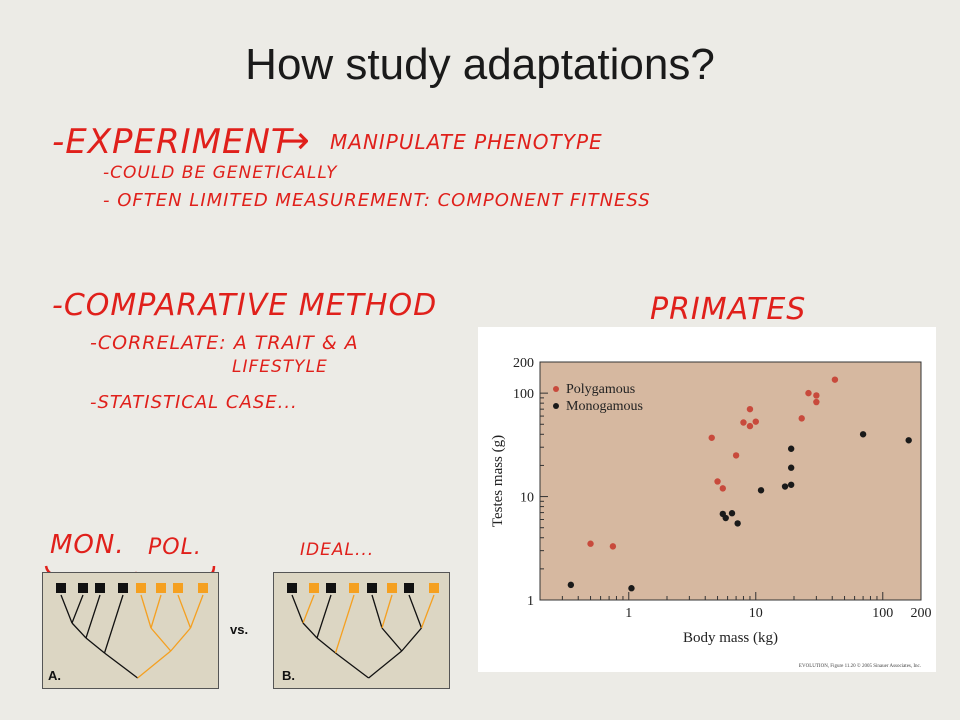  Describe the element at coordinates (480, 64) in the screenshot. I see `slide-title: How study adaptations?` at that location.